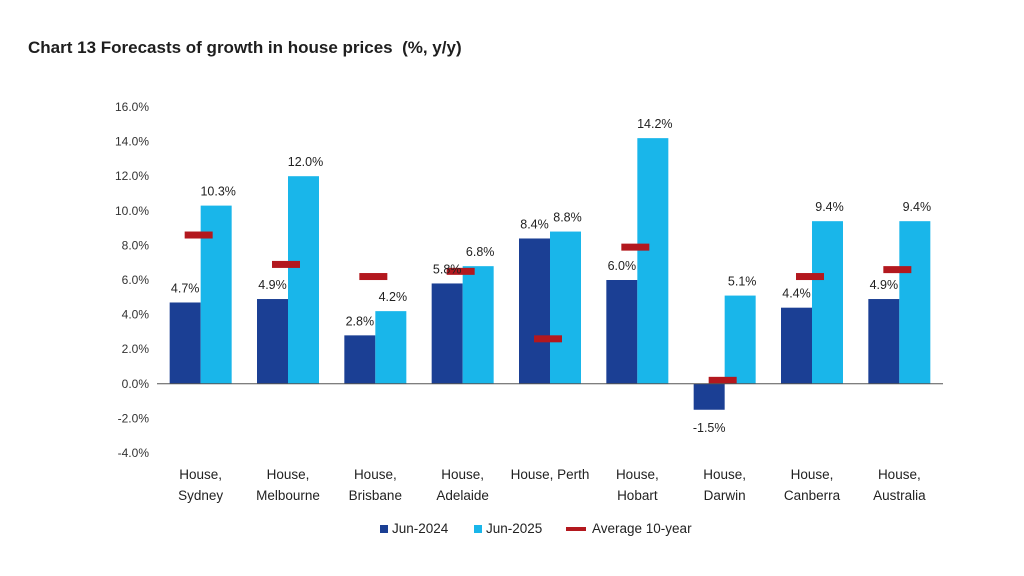  Describe the element at coordinates (725, 495) in the screenshot. I see `category-label: Darwin` at that location.